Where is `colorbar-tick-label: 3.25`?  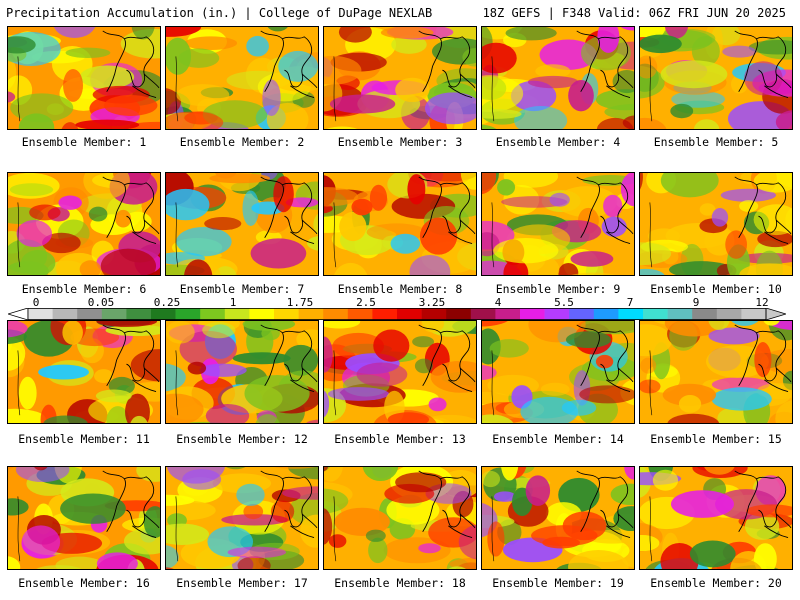 colorbar-tick-label: 3.25 is located at coordinates (432, 302).